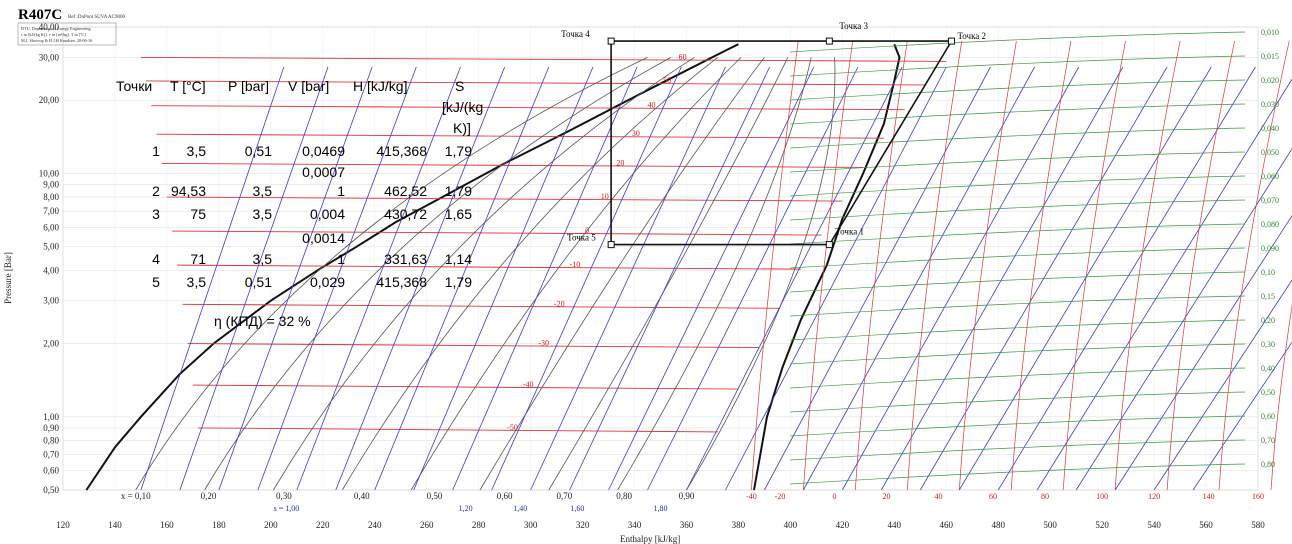  I want to click on table-cell: 4, so click(156, 259).